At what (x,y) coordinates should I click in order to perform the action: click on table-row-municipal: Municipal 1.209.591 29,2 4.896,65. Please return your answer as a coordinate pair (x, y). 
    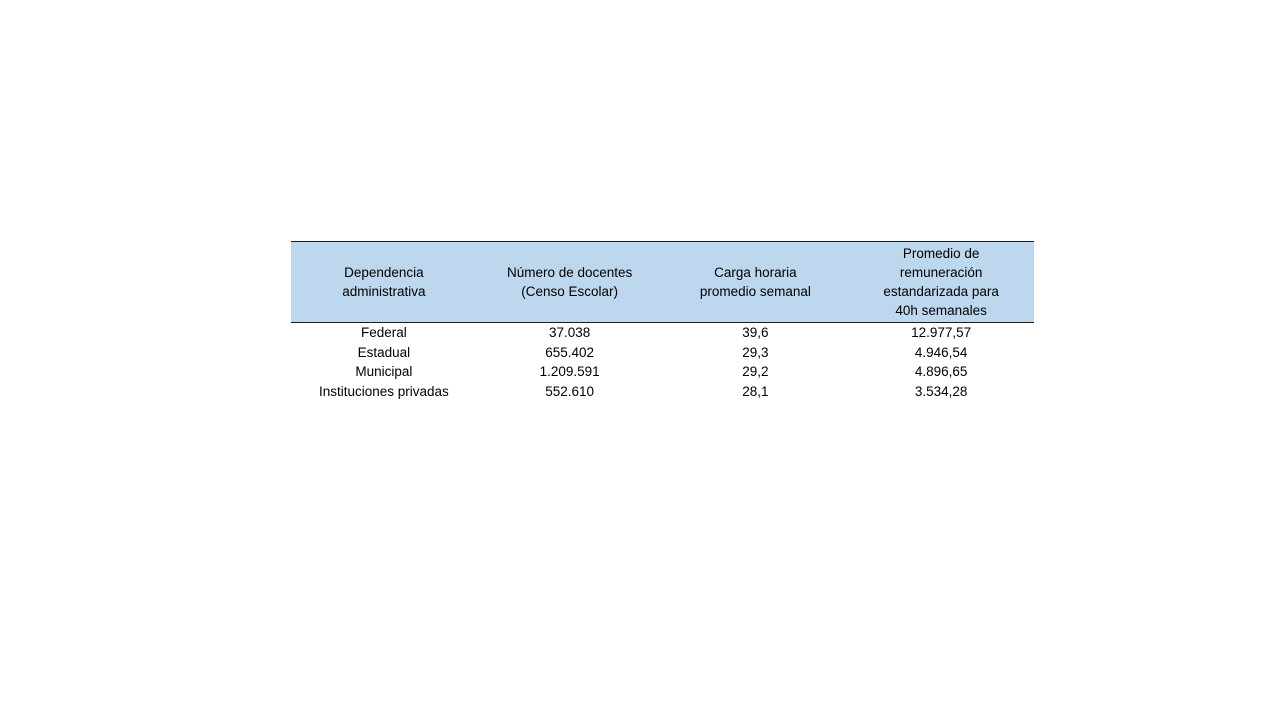
    Looking at the image, I should click on (662, 372).